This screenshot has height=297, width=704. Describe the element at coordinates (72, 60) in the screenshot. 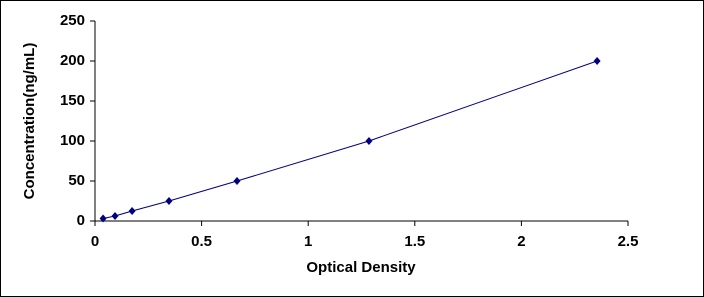

I see `y-tick-label: 200` at that location.